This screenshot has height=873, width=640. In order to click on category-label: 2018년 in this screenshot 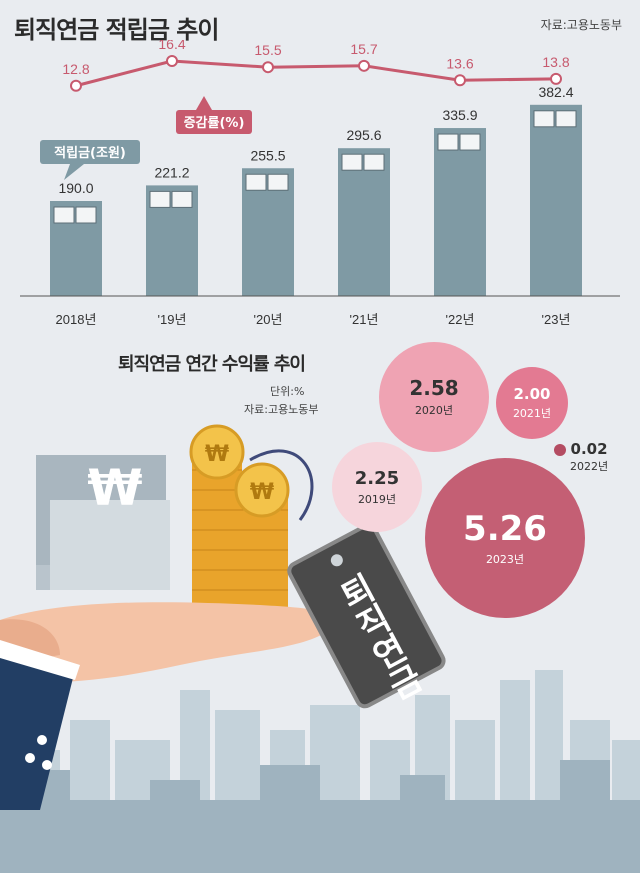, I will do `click(76, 319)`.